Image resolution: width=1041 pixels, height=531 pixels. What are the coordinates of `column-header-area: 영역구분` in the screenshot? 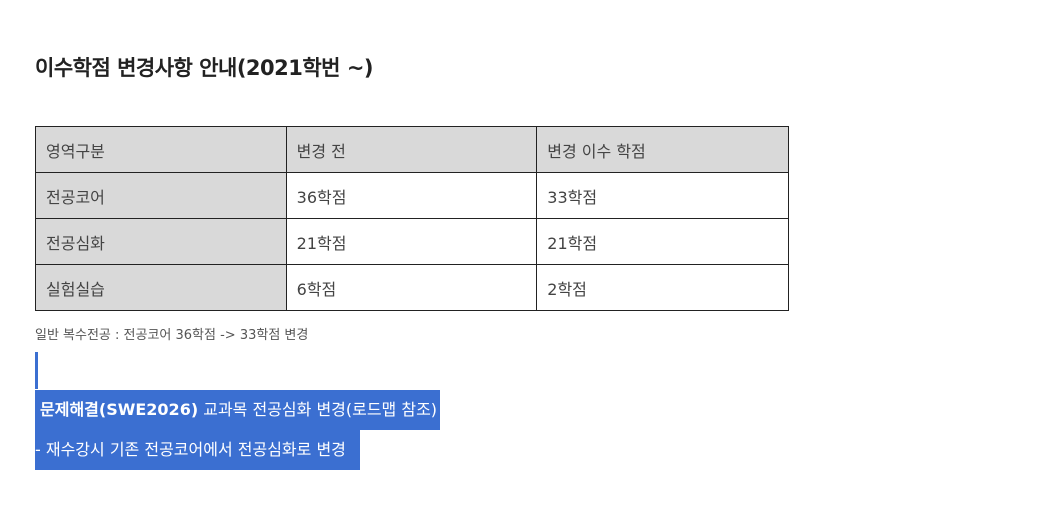 It's located at (161, 149).